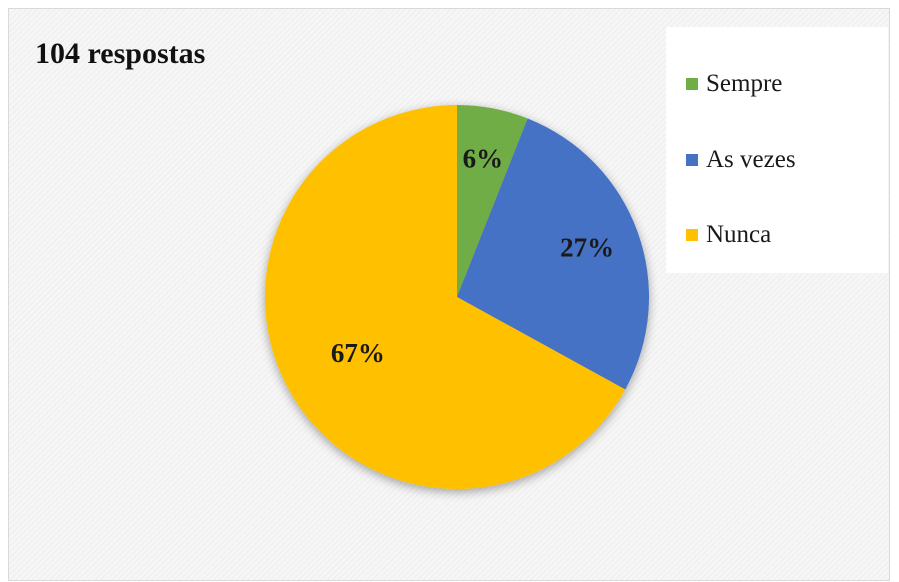  I want to click on legend-item-sempre: Sempre, so click(734, 84).